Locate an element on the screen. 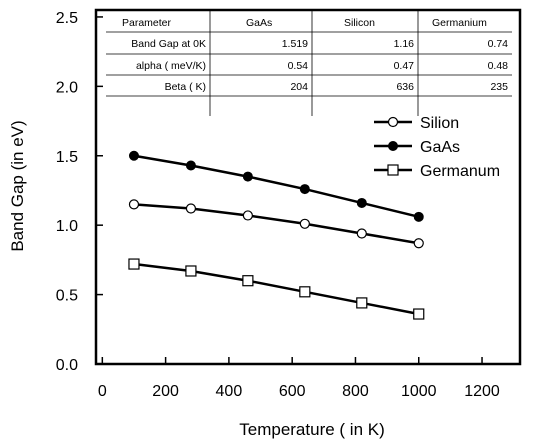  table-cell: 235 is located at coordinates (499, 87).